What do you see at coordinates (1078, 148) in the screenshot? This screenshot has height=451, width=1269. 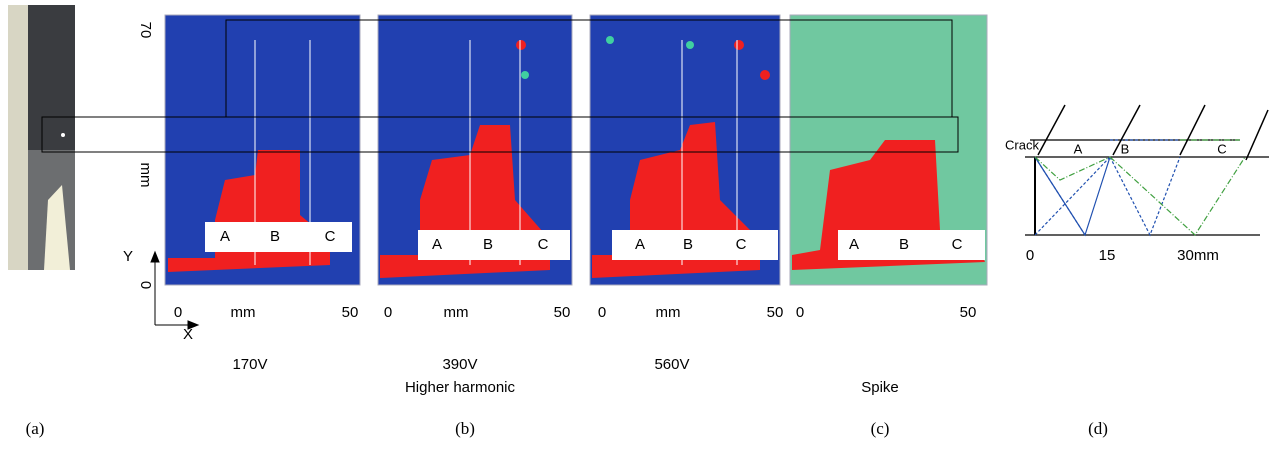 I see `diagram-label: A` at bounding box center [1078, 148].